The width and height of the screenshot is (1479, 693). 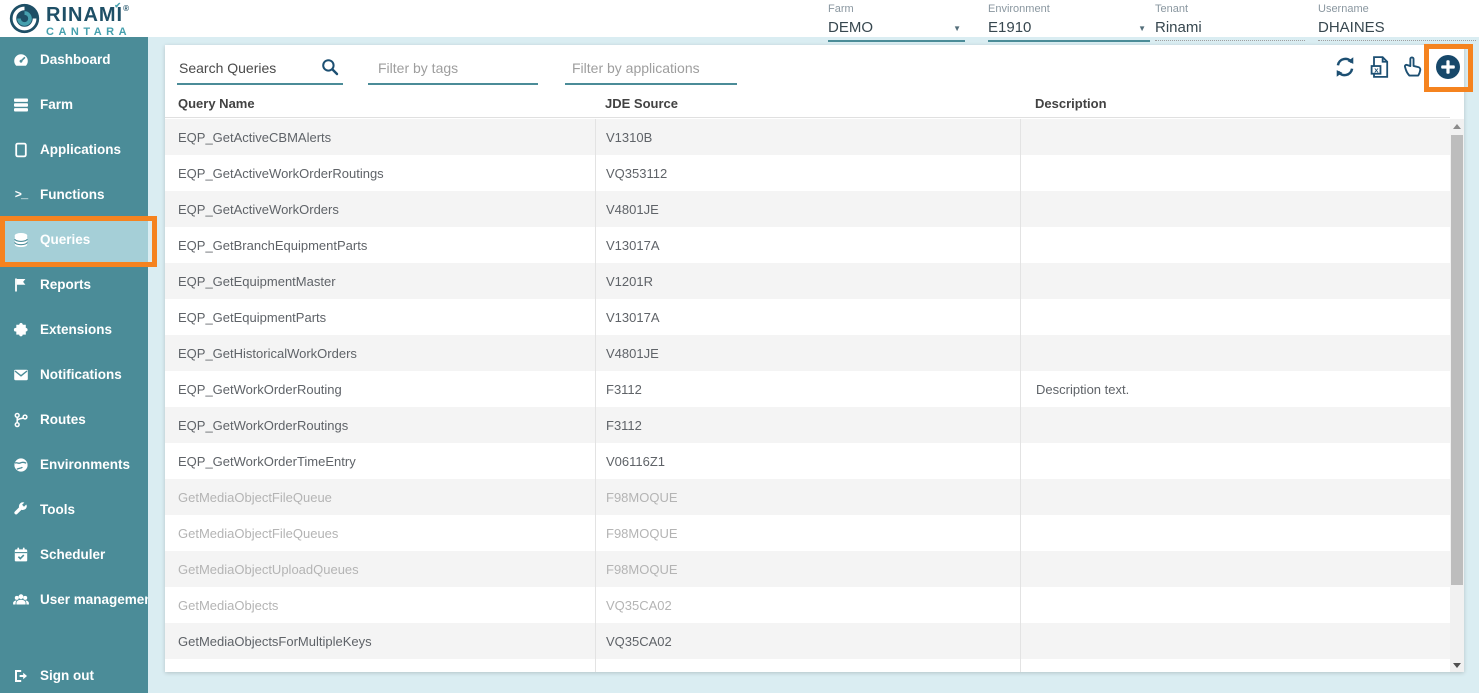 I want to click on environment-value: E1910 ▼, so click(x=1069, y=29).